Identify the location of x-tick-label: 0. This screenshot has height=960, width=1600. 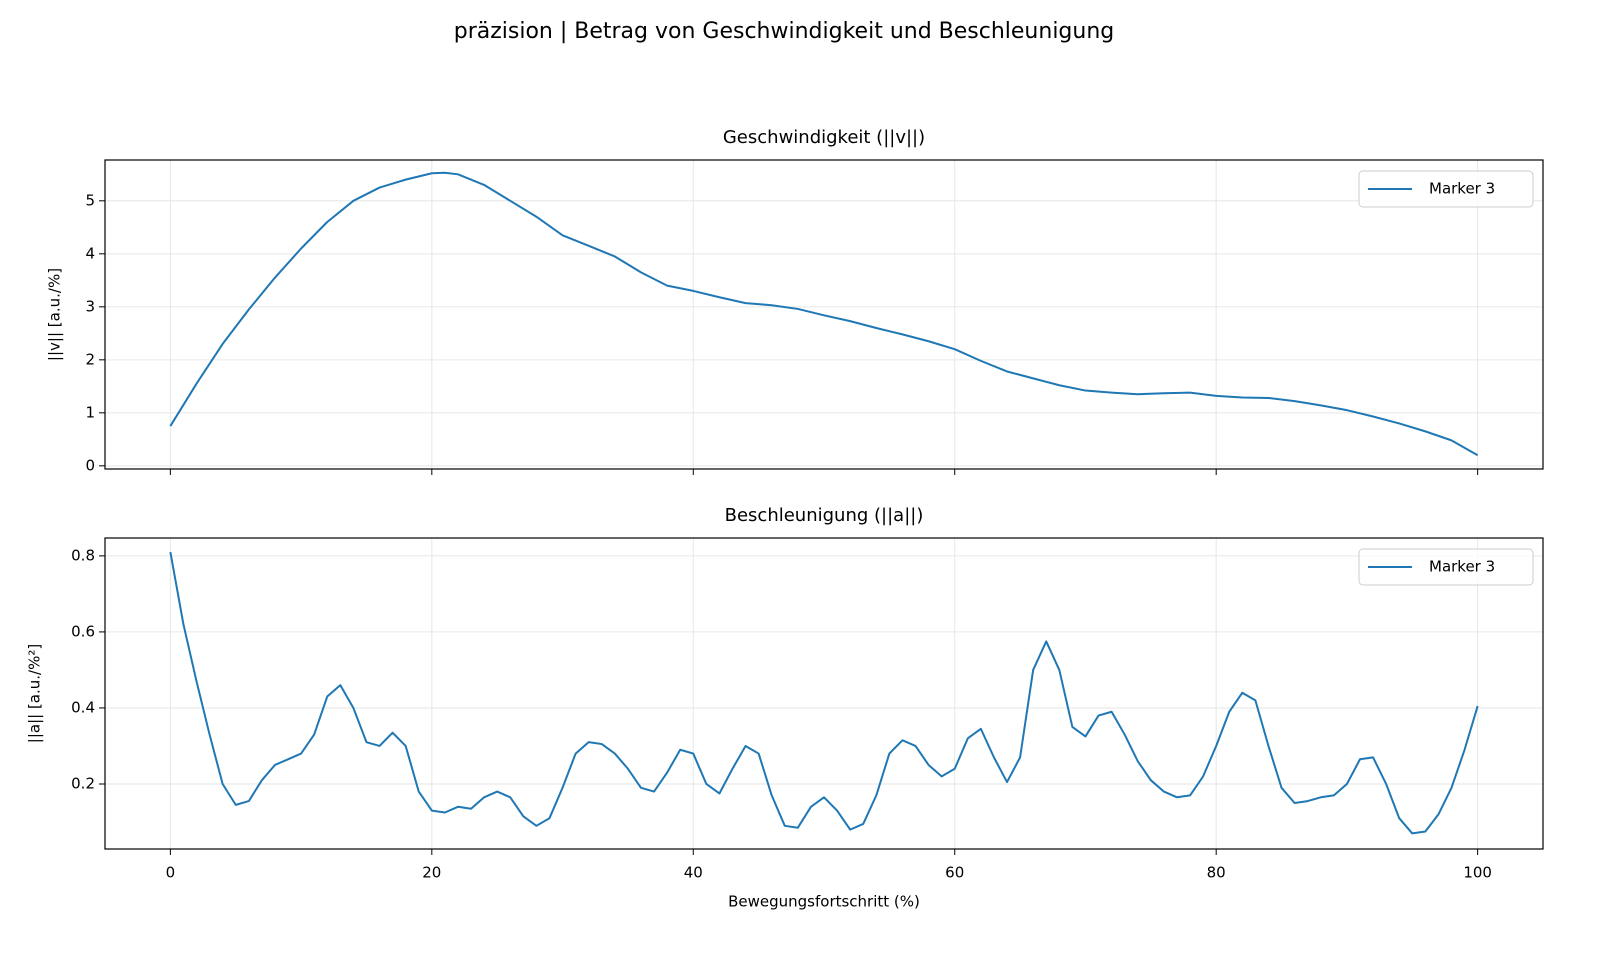
(171, 873).